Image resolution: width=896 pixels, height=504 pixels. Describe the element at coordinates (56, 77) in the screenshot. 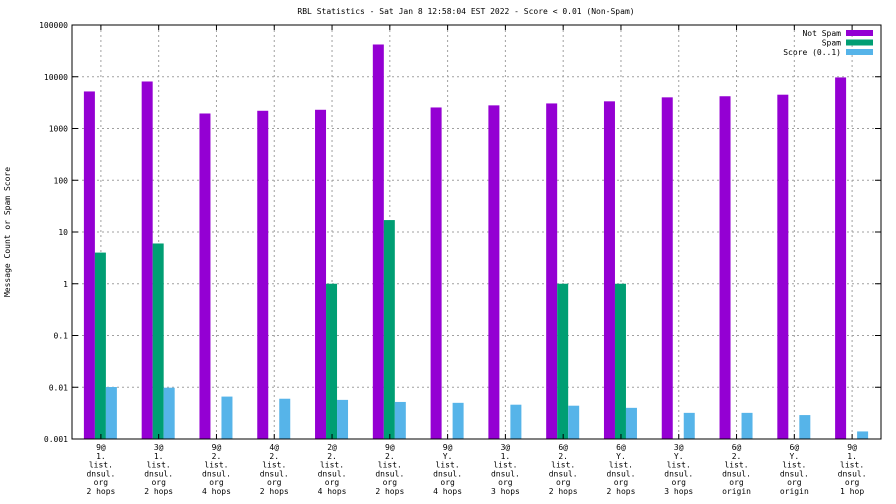

I see `y-tick-label: 10000` at that location.